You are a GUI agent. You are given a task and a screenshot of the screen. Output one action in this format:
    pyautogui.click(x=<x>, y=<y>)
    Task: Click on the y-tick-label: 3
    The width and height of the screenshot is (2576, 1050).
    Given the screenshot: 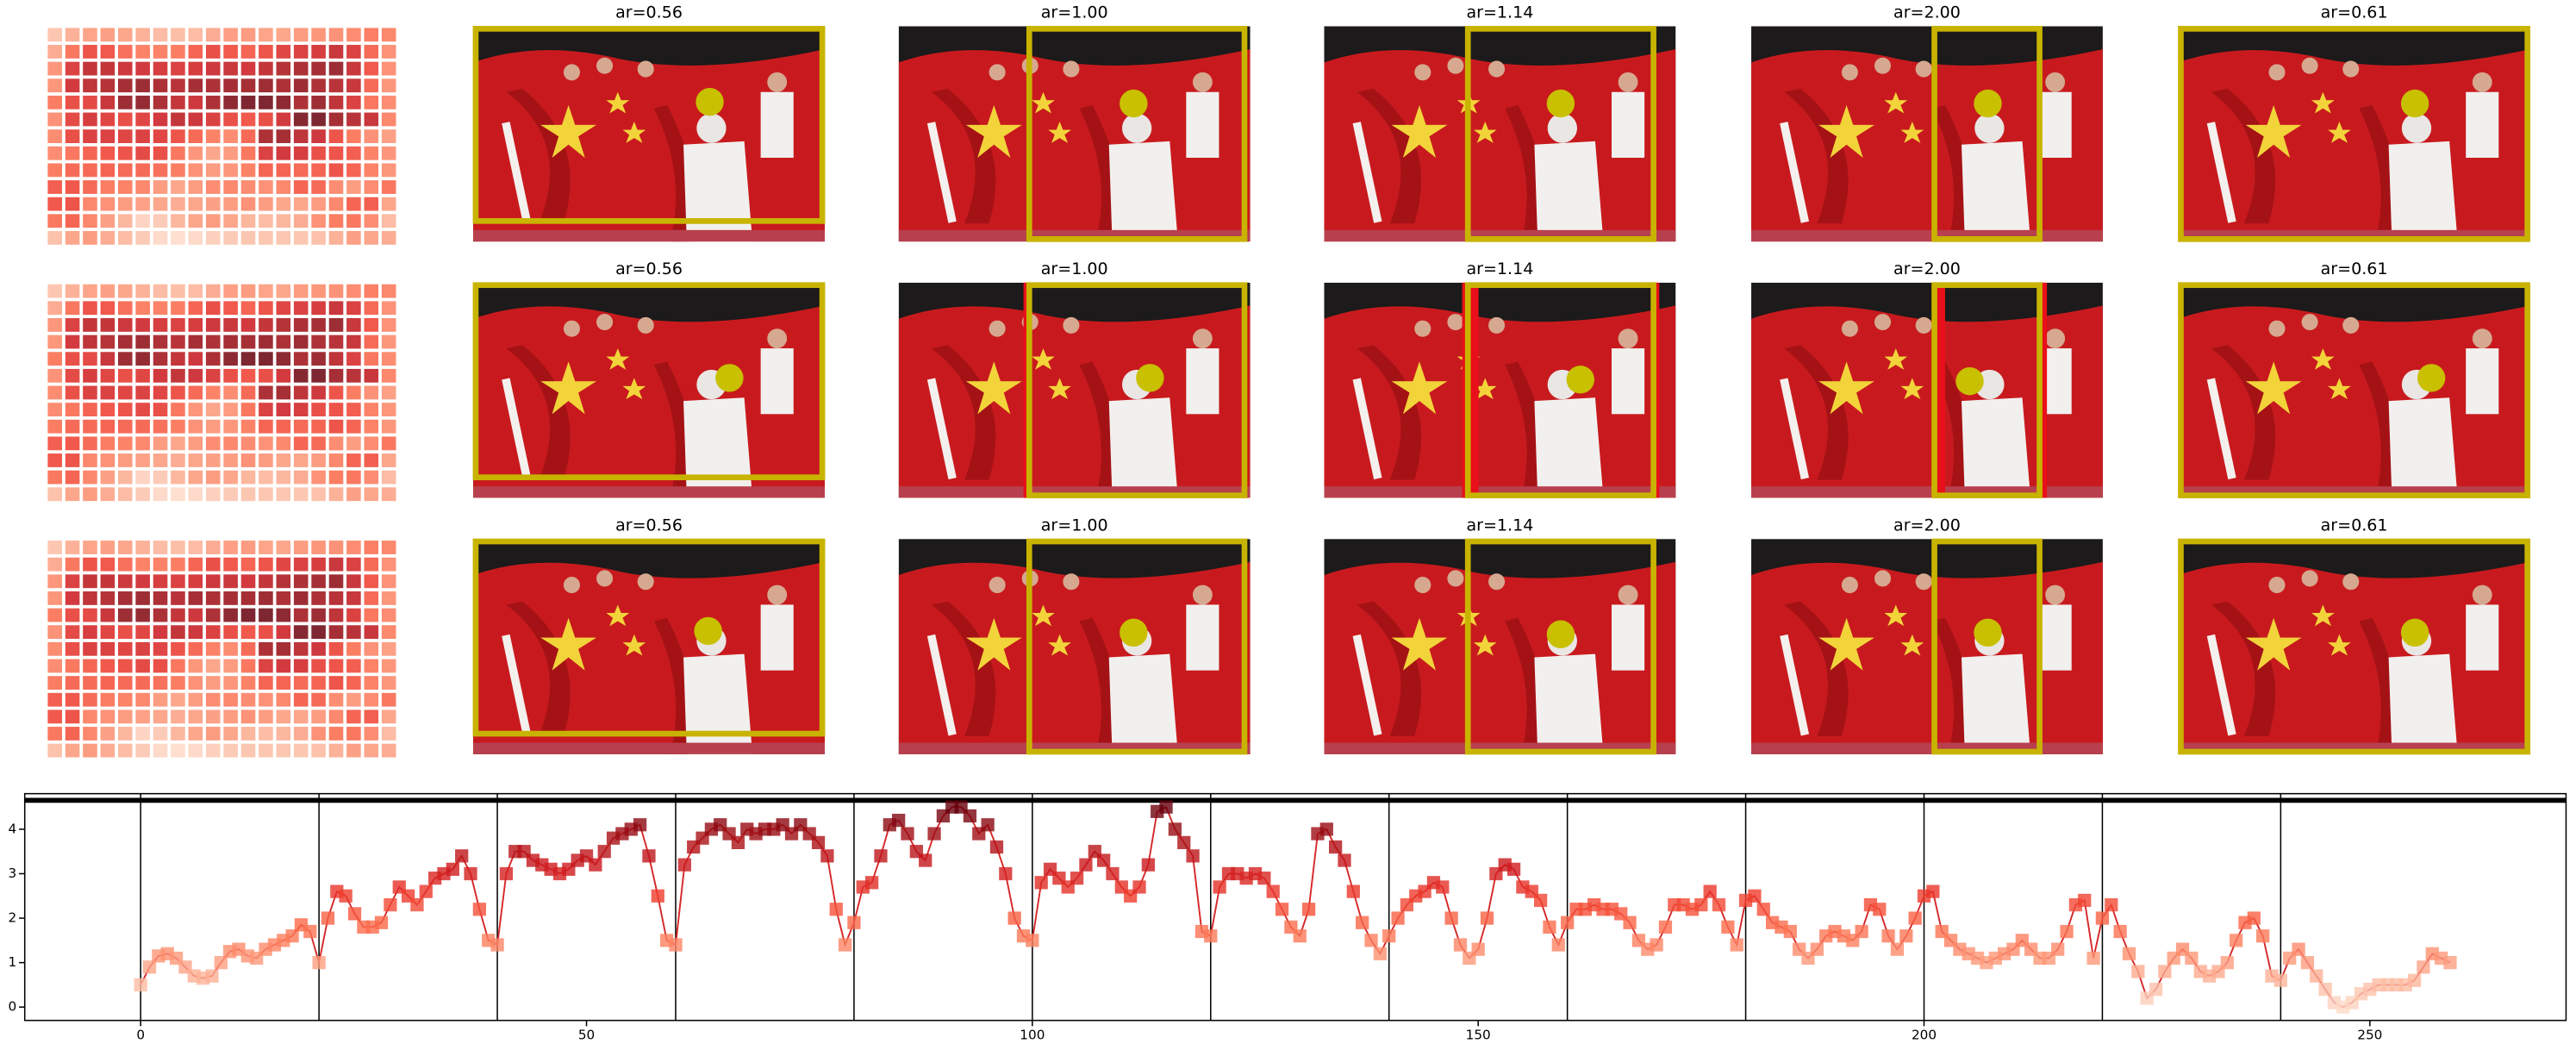 What is the action you would take?
    pyautogui.click(x=12, y=873)
    